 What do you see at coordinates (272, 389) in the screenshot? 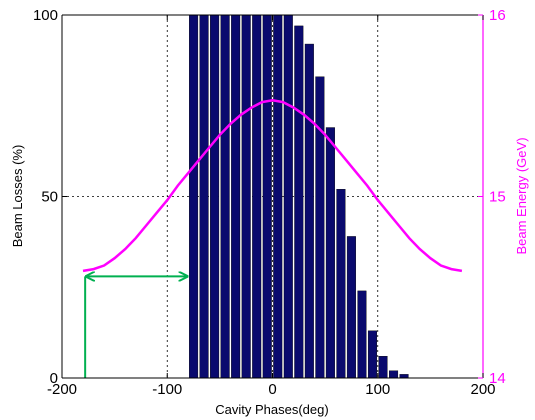
I see `x-tick-label: 0` at bounding box center [272, 389].